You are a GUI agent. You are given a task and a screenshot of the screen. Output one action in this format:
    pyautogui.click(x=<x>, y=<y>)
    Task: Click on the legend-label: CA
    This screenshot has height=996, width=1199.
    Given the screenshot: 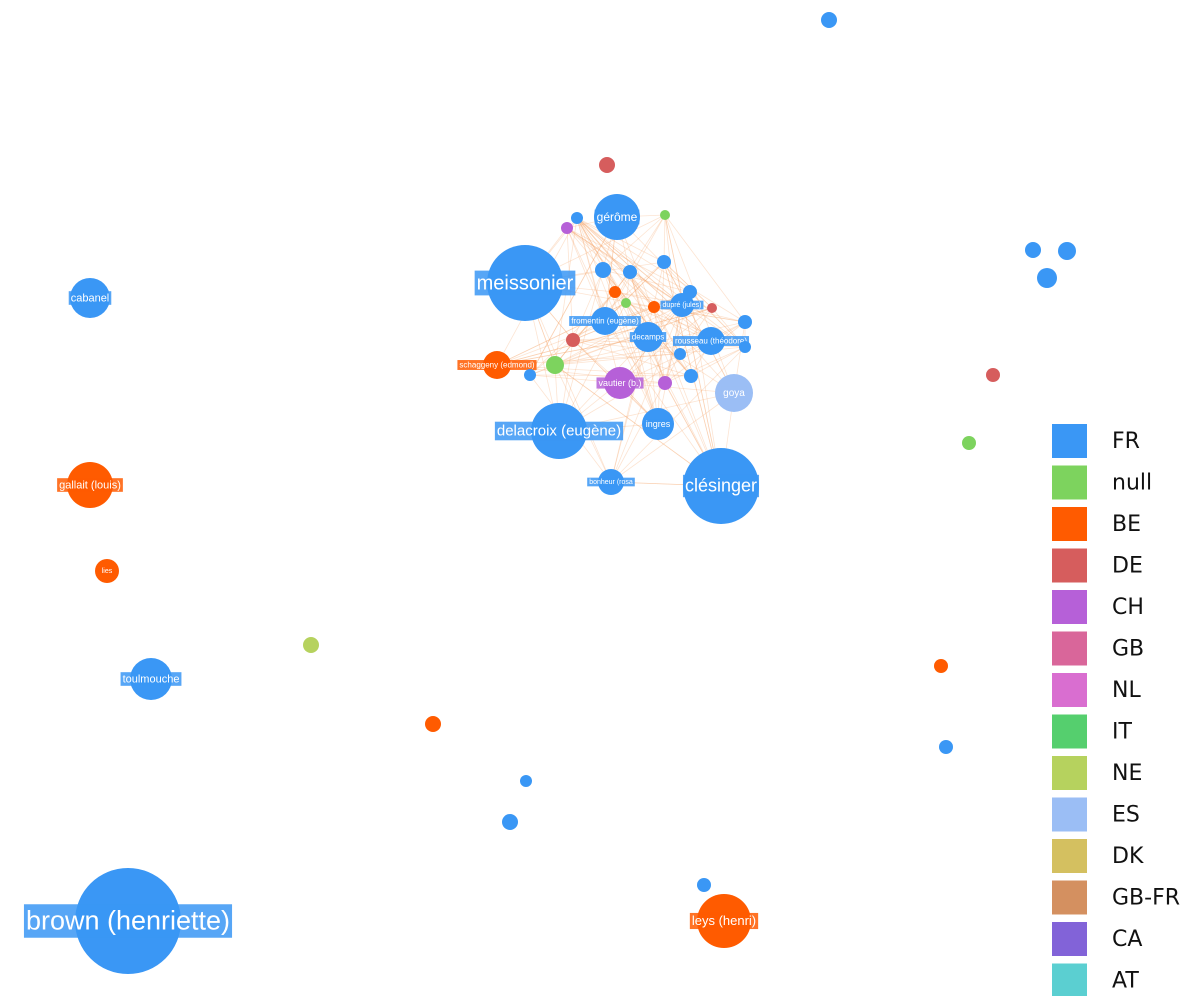 What is the action you would take?
    pyautogui.click(x=1127, y=939)
    